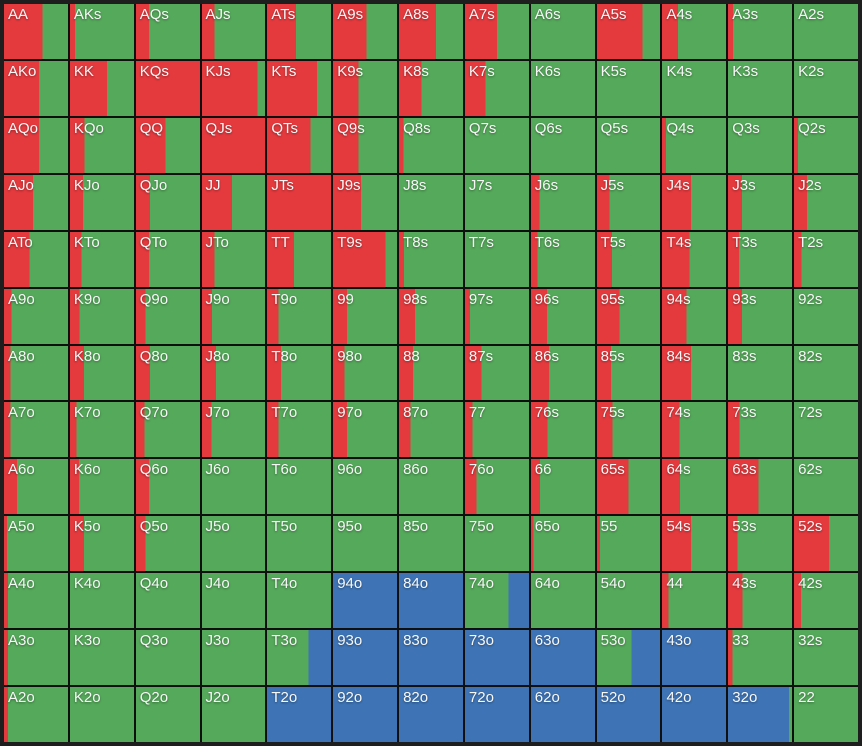 The image size is (862, 746). Describe the element at coordinates (36, 601) in the screenshot. I see `hand-cell-A4o: A4o` at that location.